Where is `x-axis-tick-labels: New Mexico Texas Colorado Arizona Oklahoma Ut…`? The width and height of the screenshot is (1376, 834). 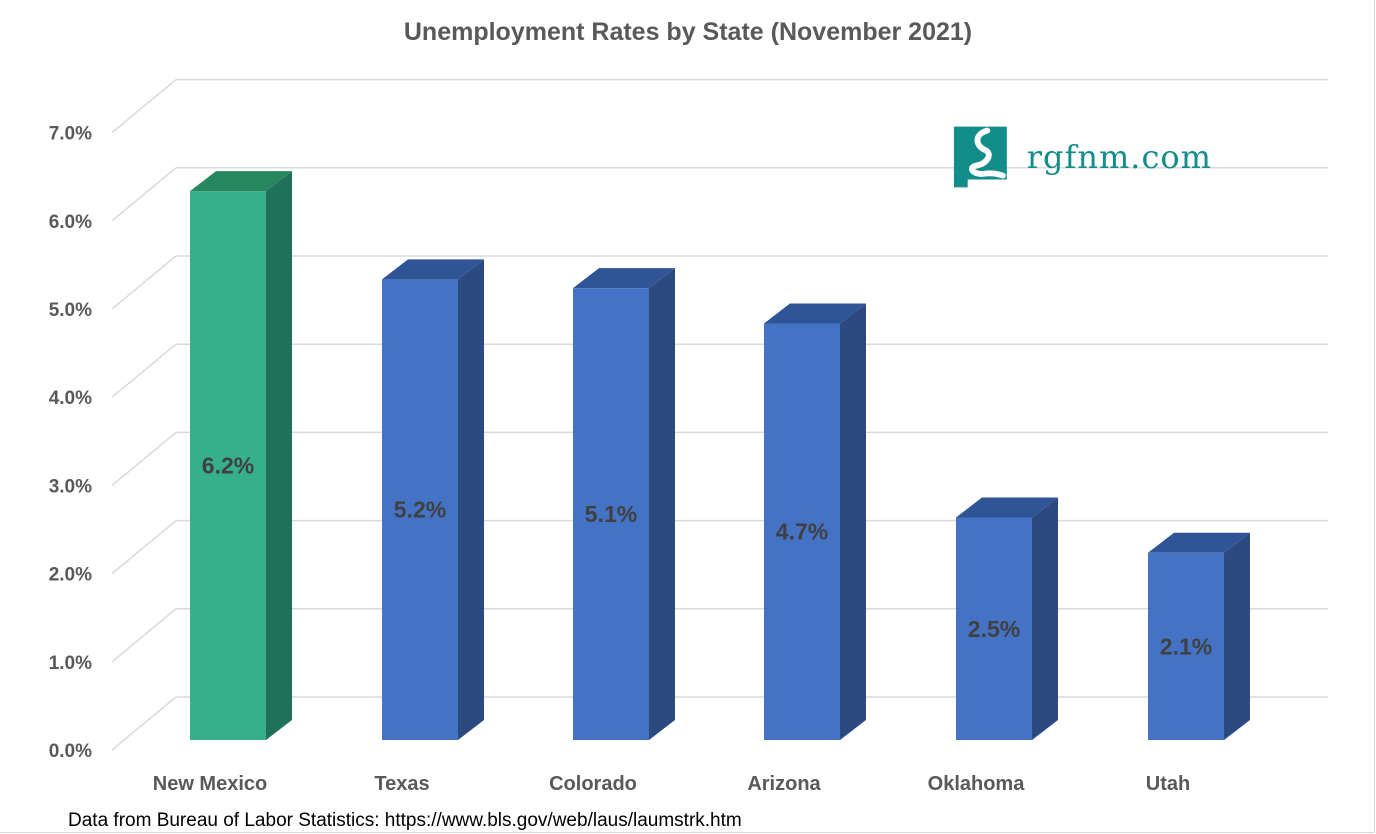 x-axis-tick-labels: New Mexico Texas Colorado Arizona Oklahoma Ut… is located at coordinates (671, 784).